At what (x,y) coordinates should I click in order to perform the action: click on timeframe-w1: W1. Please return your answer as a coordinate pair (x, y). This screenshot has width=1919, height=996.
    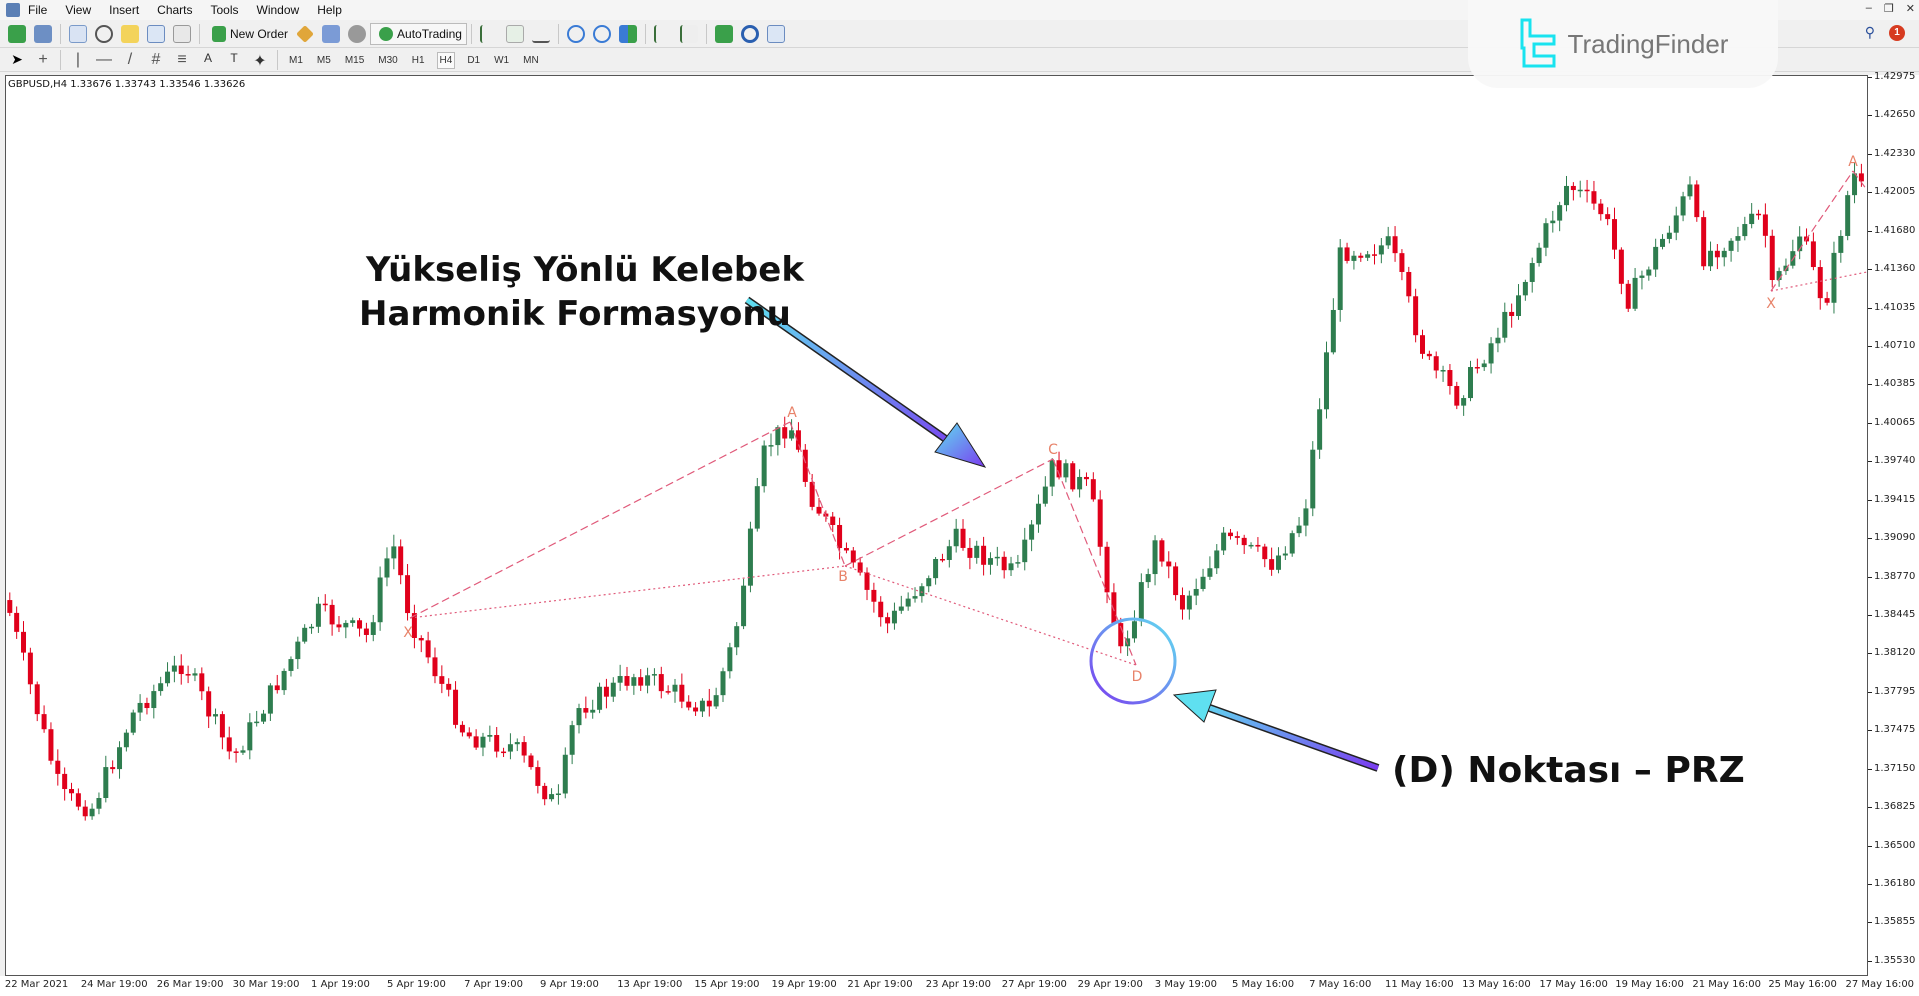
    Looking at the image, I should click on (502, 60).